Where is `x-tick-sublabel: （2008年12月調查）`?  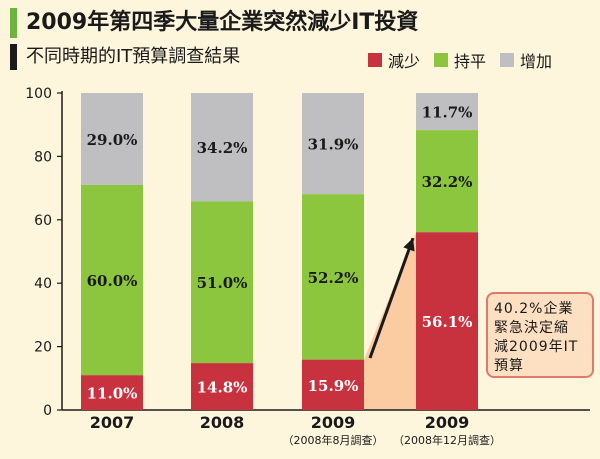
x-tick-sublabel: （2008年12月調查） is located at coordinates (447, 440).